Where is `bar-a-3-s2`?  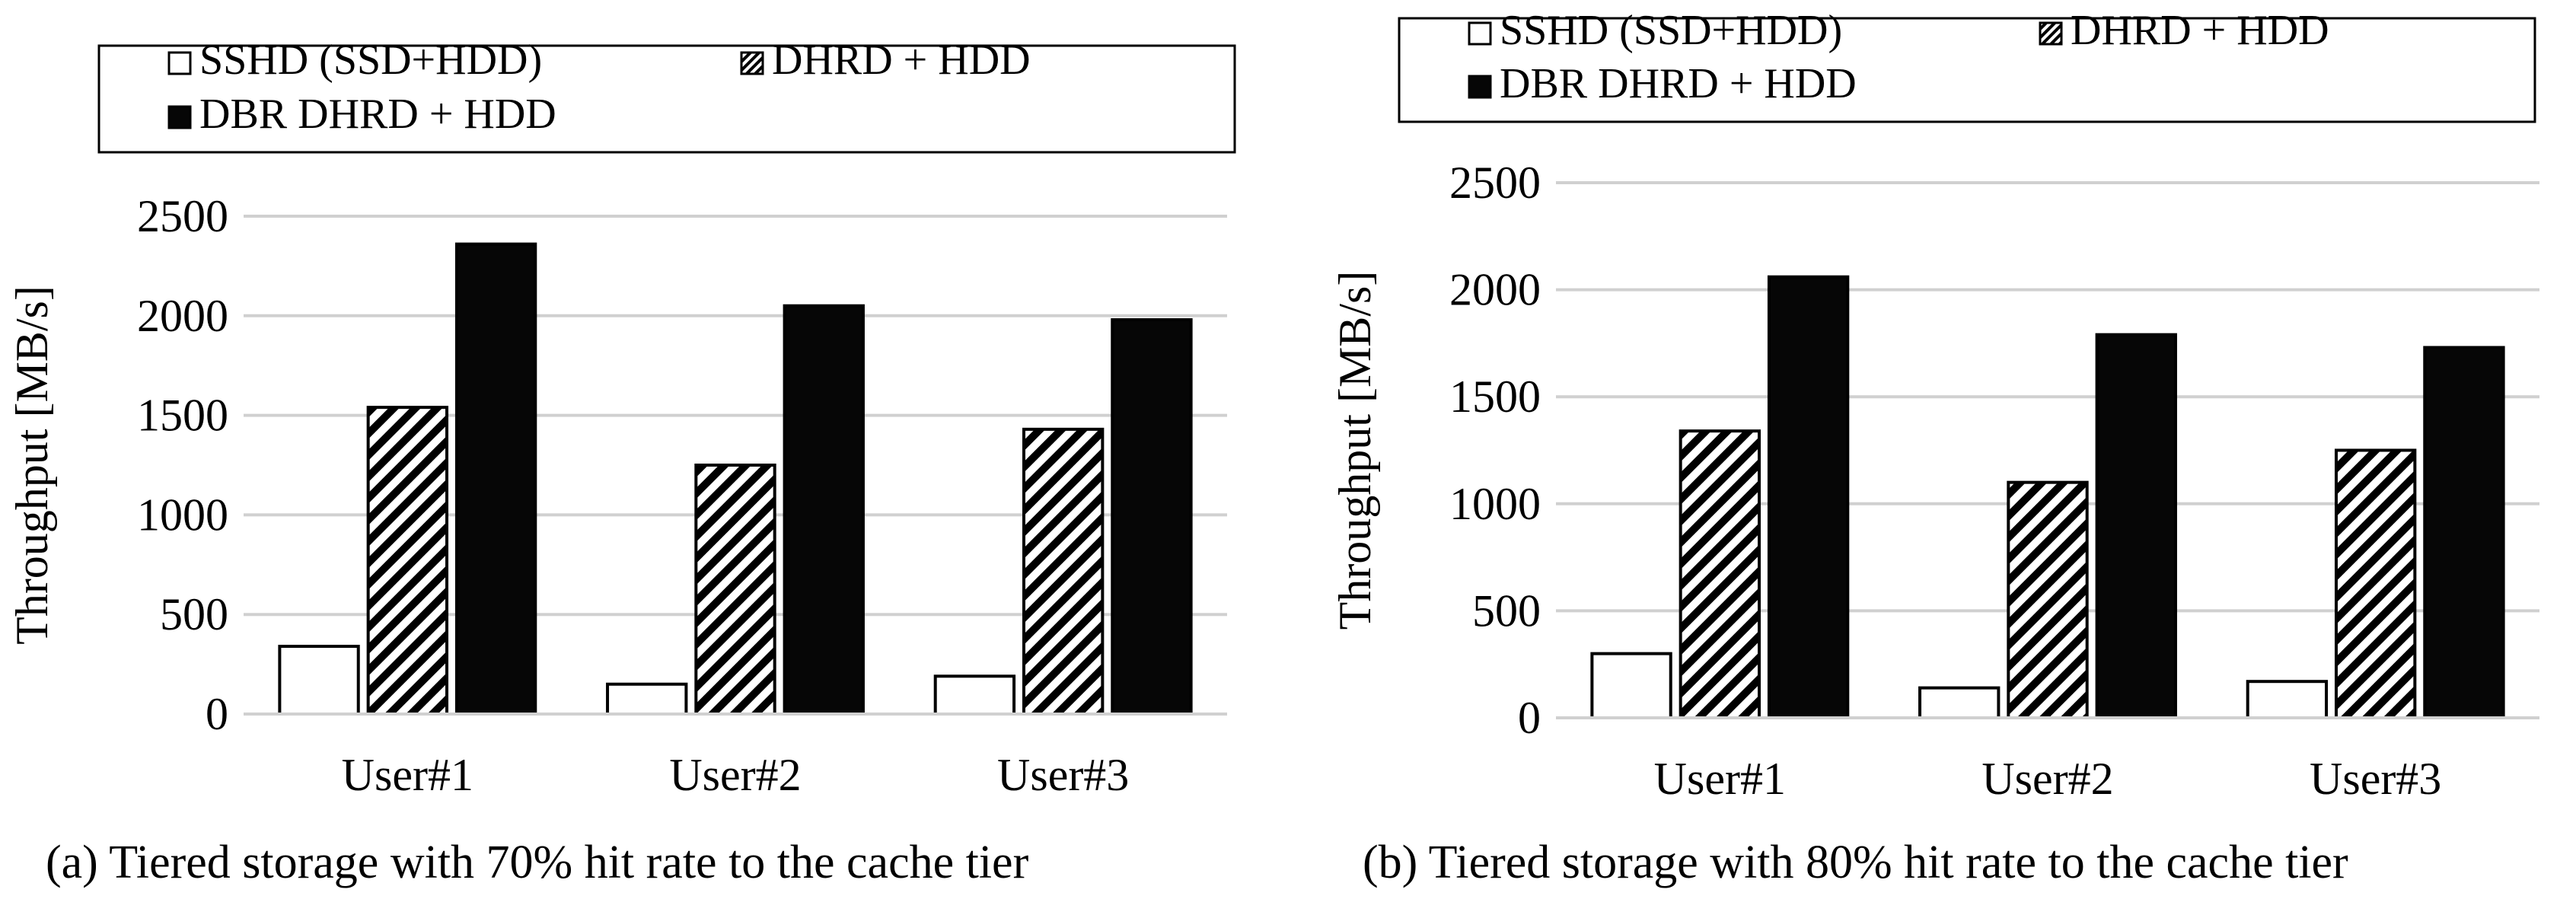 bar-a-3-s2 is located at coordinates (1064, 571).